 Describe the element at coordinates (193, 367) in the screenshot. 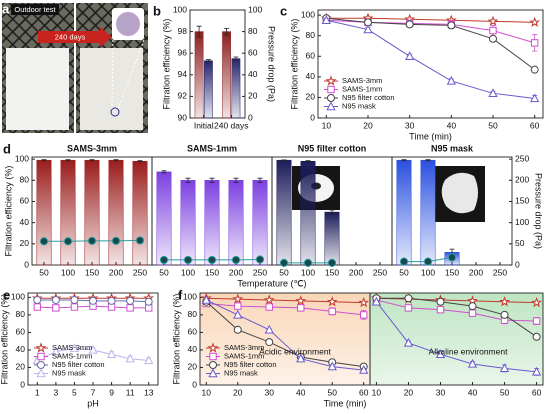

I see `y-tick-label: 20` at that location.